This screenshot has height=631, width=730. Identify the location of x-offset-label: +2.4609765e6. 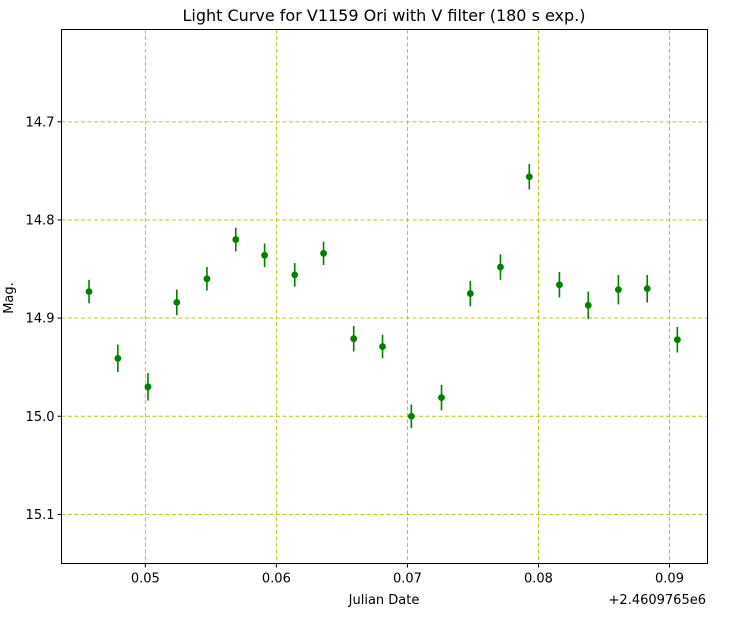
(657, 600).